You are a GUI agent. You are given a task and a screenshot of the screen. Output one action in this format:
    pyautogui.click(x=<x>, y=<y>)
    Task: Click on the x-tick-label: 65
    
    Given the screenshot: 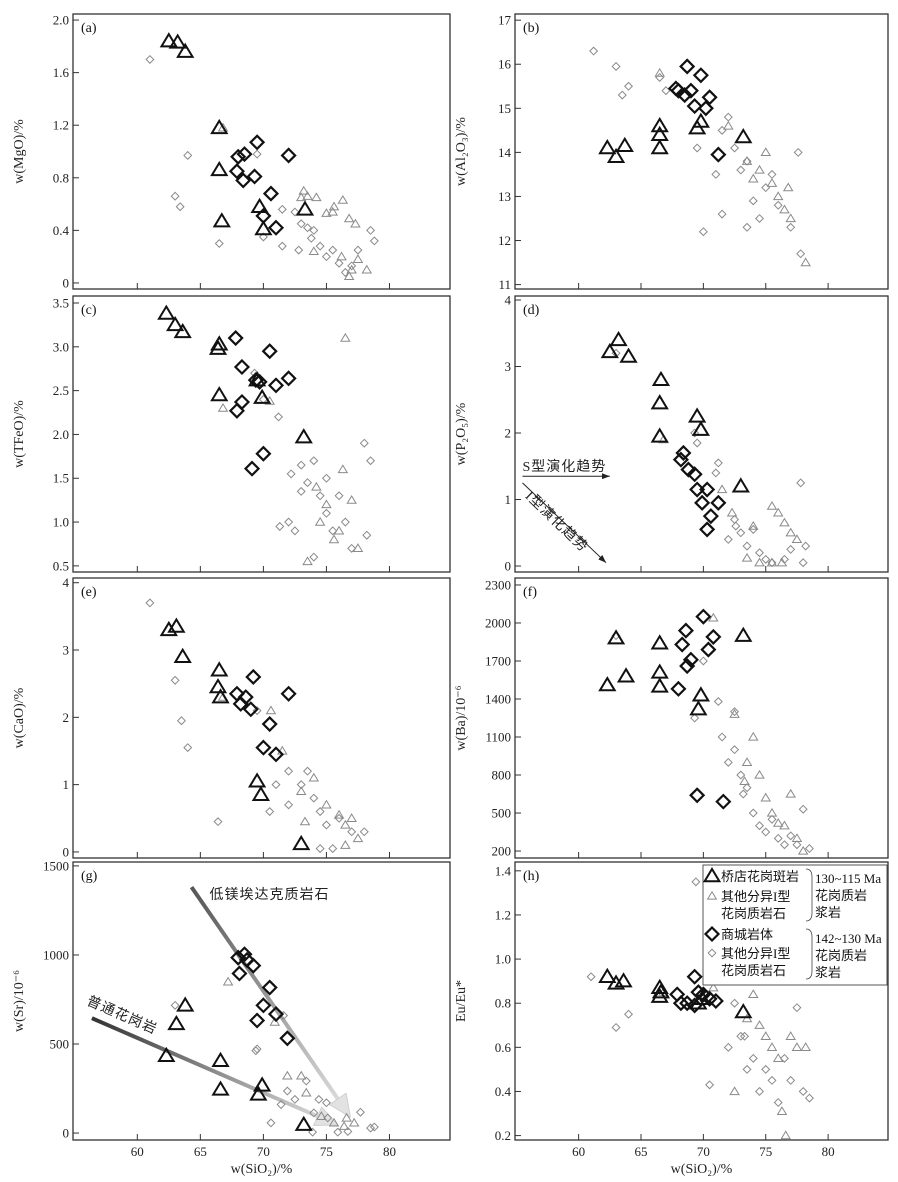 What is the action you would take?
    pyautogui.click(x=640, y=1151)
    